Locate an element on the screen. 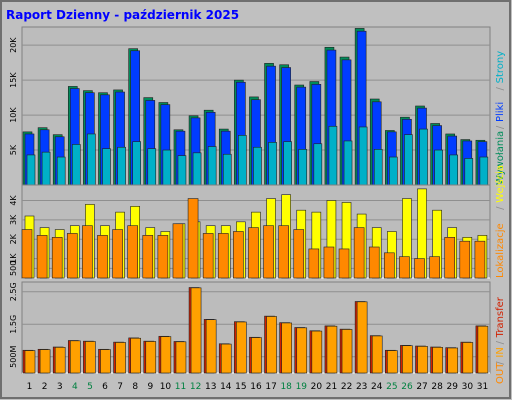  xtick-label-4: 4 is located at coordinates (75, 387).